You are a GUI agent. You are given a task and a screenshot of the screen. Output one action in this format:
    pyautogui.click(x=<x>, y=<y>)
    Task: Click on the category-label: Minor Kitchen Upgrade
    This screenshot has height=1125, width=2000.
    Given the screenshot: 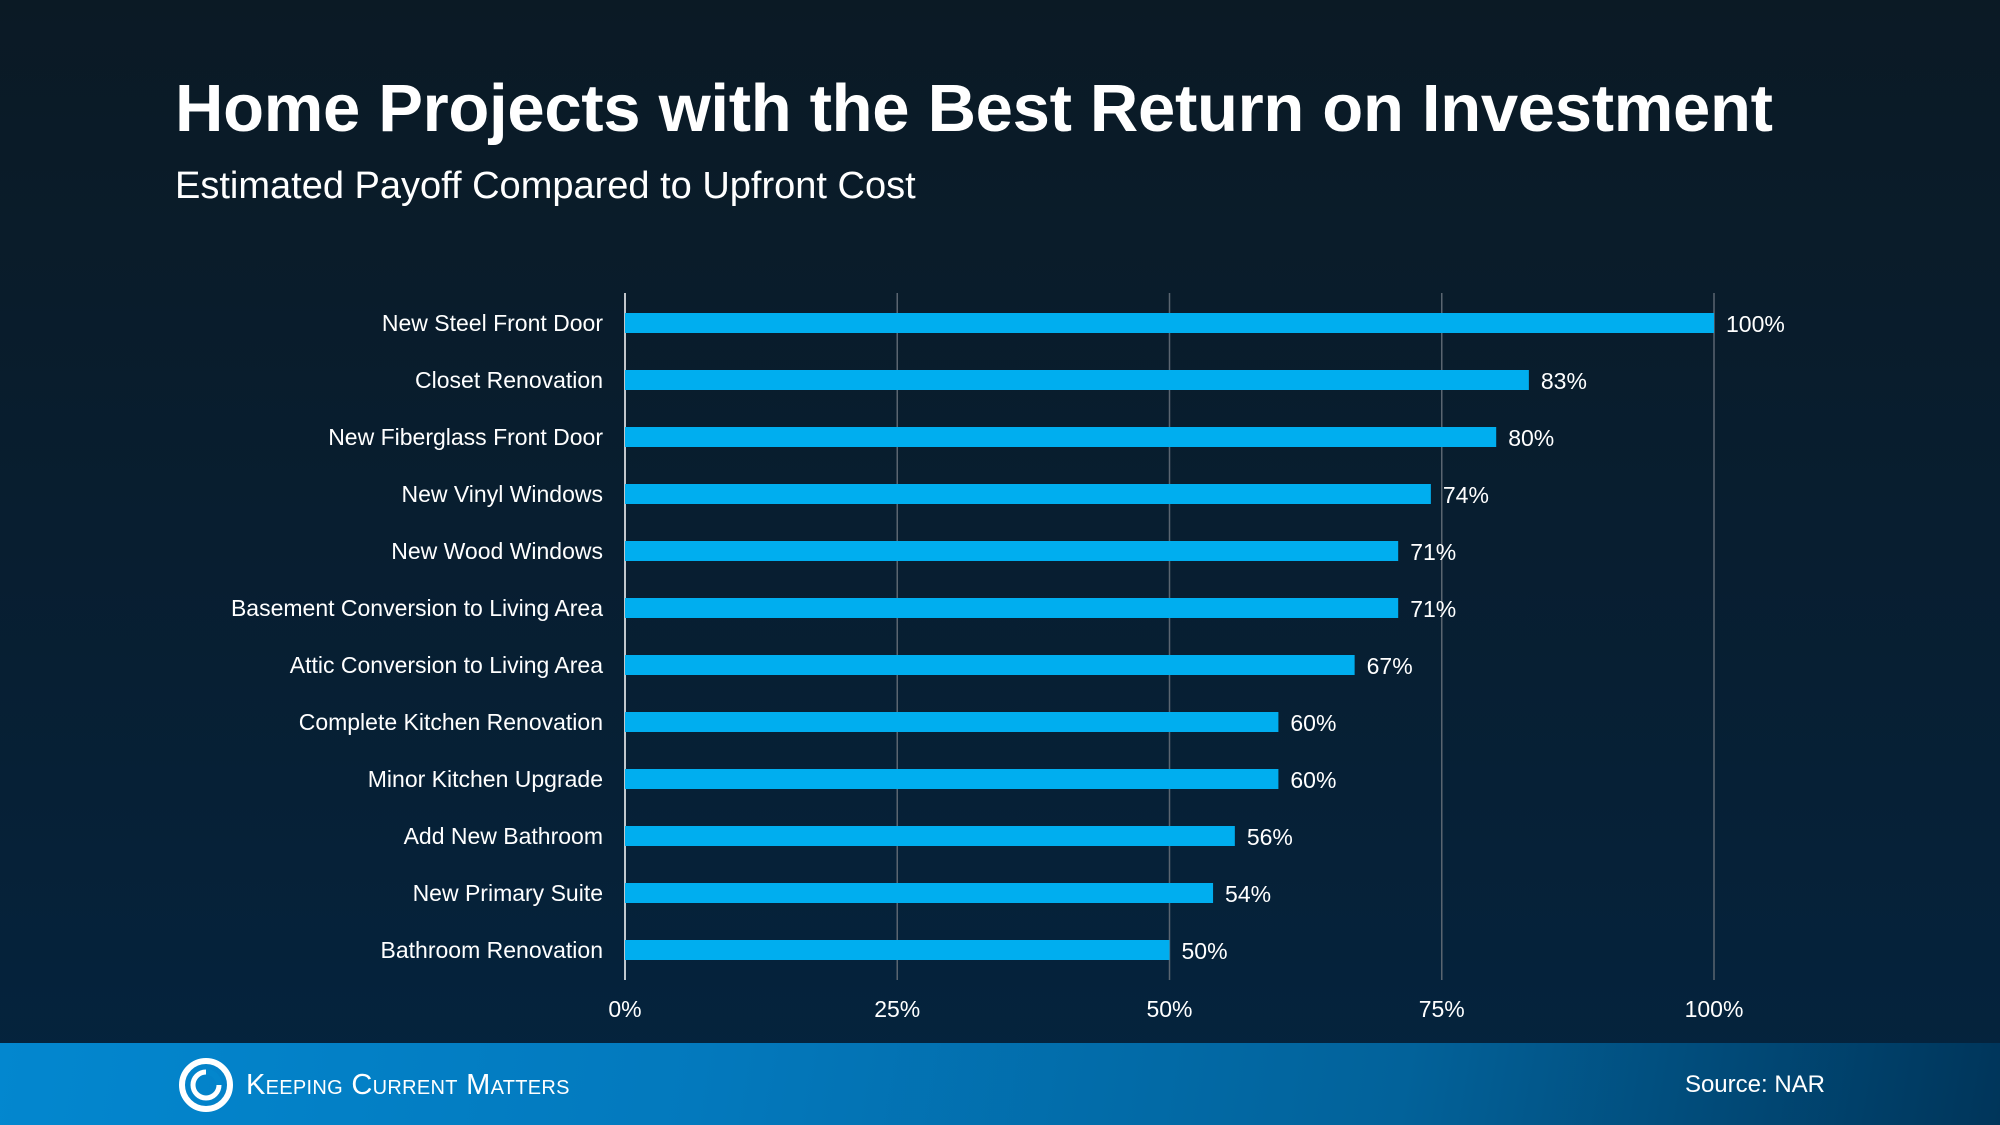 What is the action you would take?
    pyautogui.click(x=485, y=779)
    